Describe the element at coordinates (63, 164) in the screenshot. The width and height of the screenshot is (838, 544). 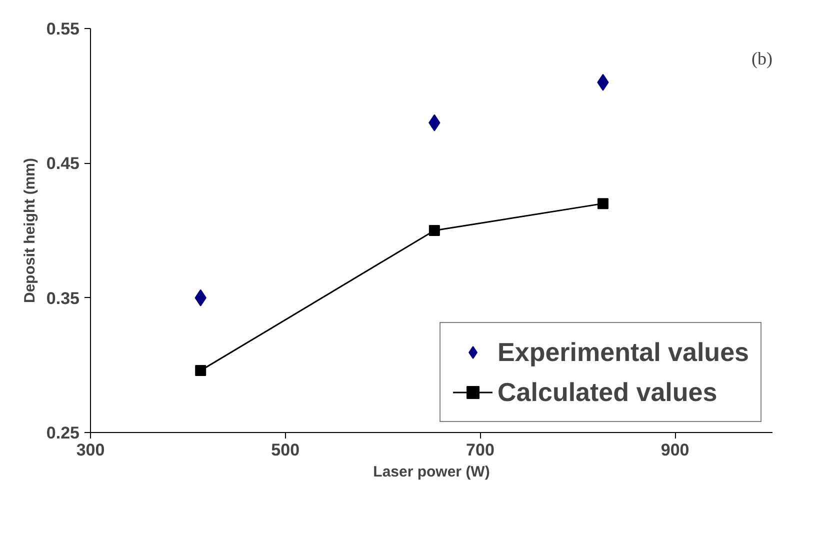
I see `y-tick-label: 0.45` at that location.